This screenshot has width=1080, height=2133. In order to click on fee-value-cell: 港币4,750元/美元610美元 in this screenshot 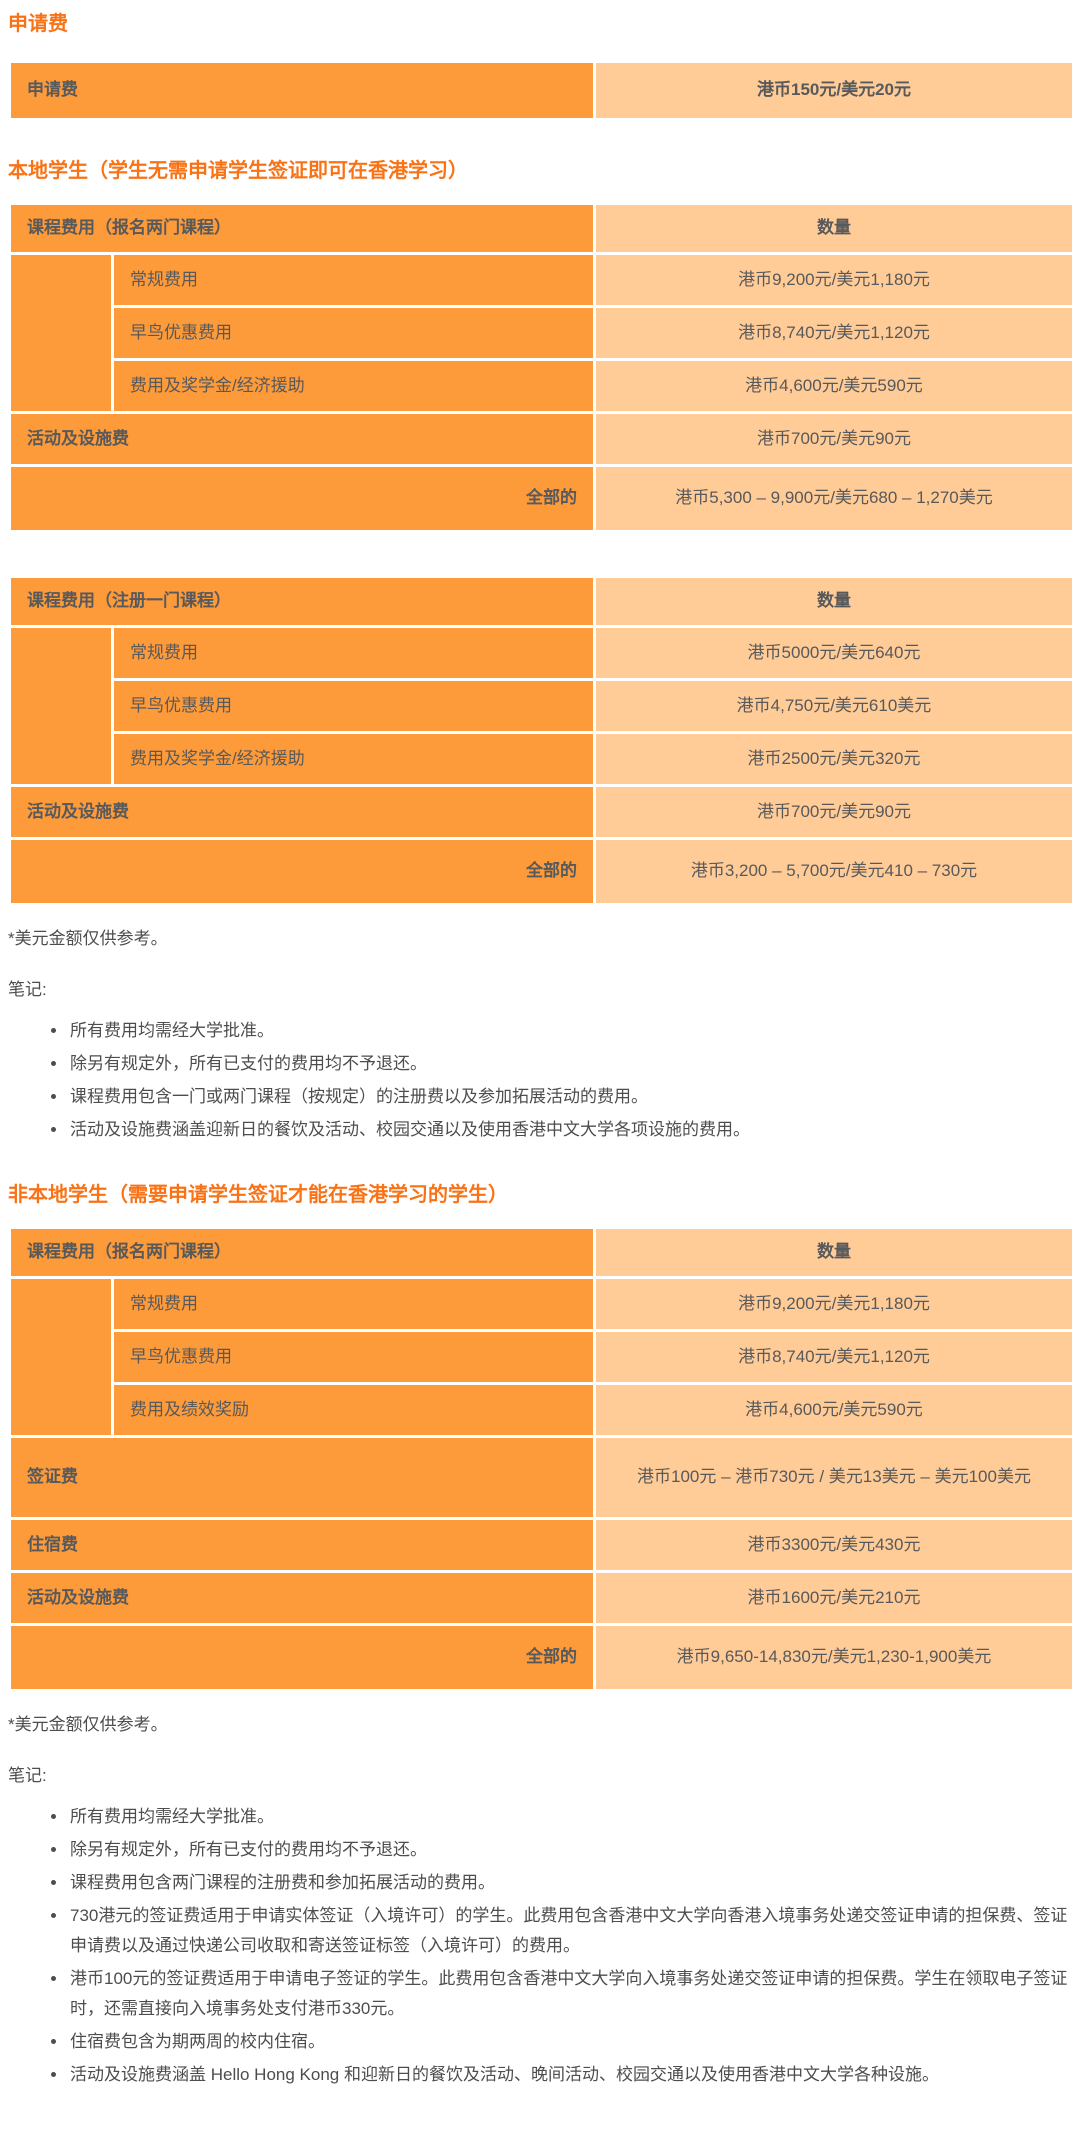, I will do `click(834, 706)`.